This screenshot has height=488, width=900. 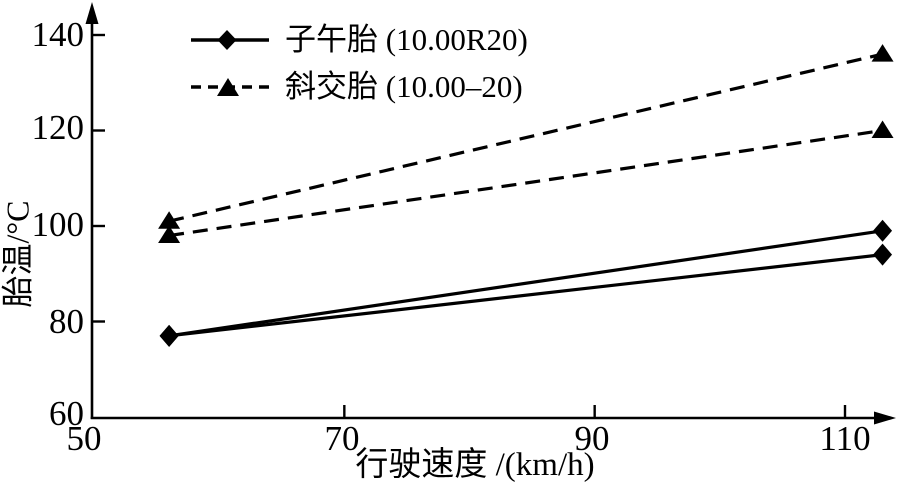 I want to click on solid-line-diamond-marker-icon, so click(x=230, y=39).